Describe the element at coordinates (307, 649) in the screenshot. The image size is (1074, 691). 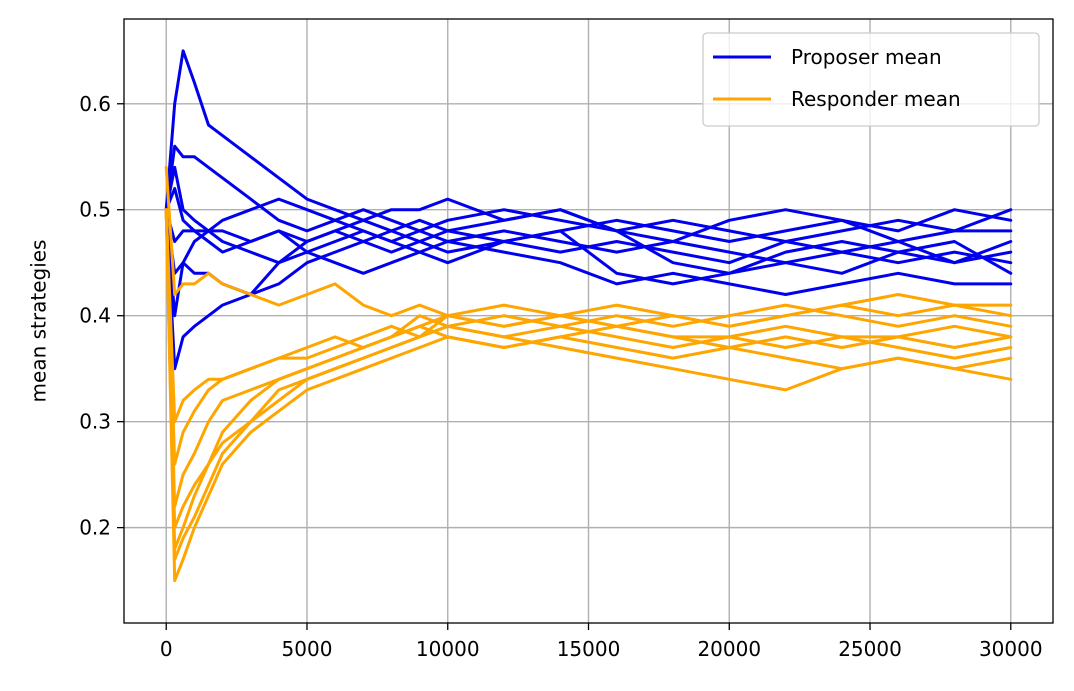
I see `x-tick-label: 5000` at that location.